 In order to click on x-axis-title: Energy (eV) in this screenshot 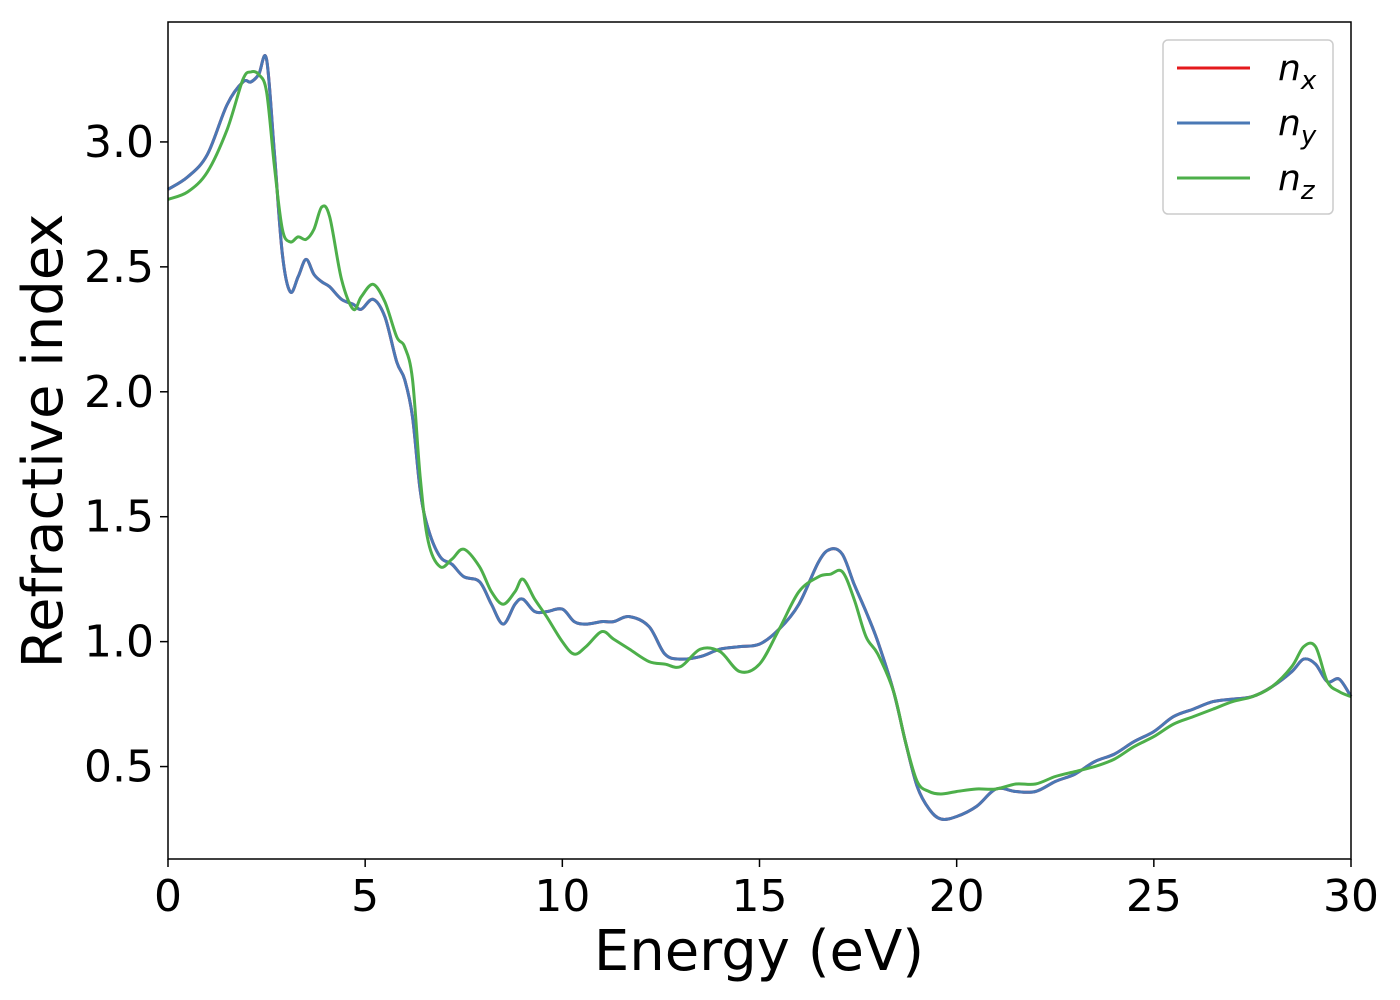, I will do `click(759, 951)`.